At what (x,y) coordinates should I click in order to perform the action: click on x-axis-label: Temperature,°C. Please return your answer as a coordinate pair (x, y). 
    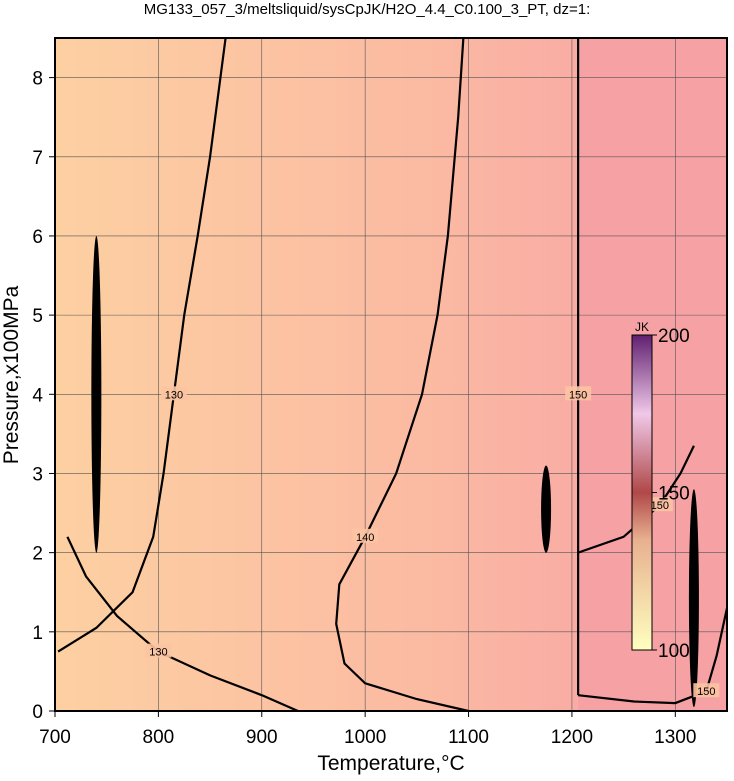
    Looking at the image, I should click on (390, 763).